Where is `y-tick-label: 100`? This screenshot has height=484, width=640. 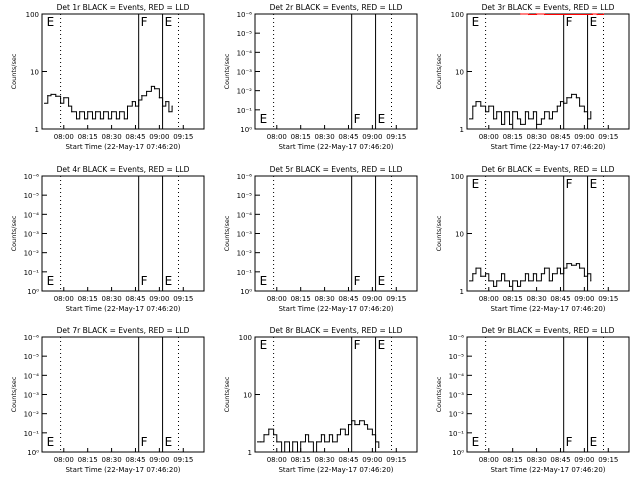 y-tick-label: 100 is located at coordinates (245, 338).